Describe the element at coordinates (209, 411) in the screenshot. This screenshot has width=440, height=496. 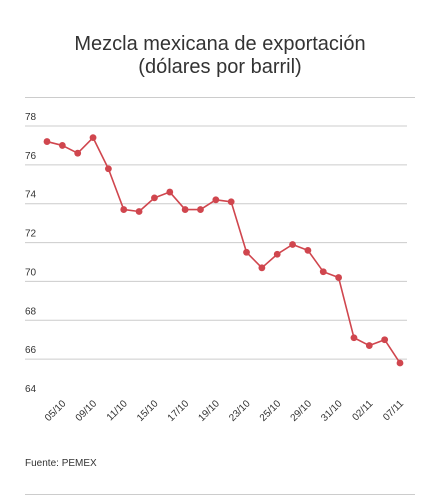
I see `x-tick-label: 19/10` at that location.